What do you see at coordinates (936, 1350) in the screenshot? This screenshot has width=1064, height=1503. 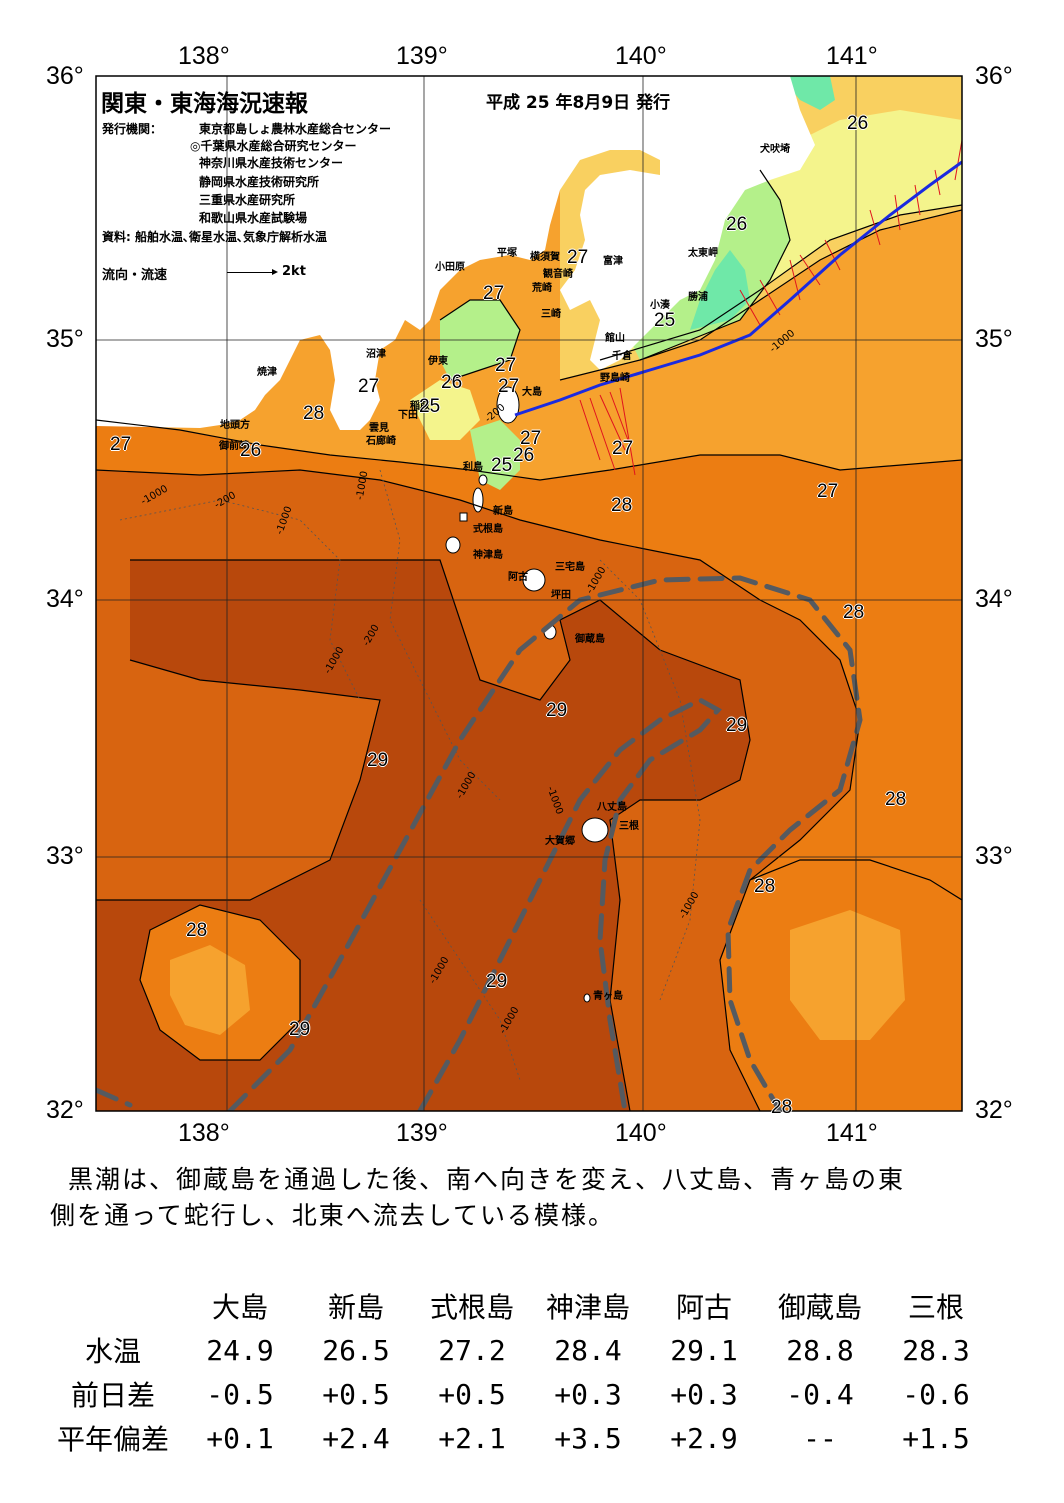 I see `table-cell: 28.3` at bounding box center [936, 1350].